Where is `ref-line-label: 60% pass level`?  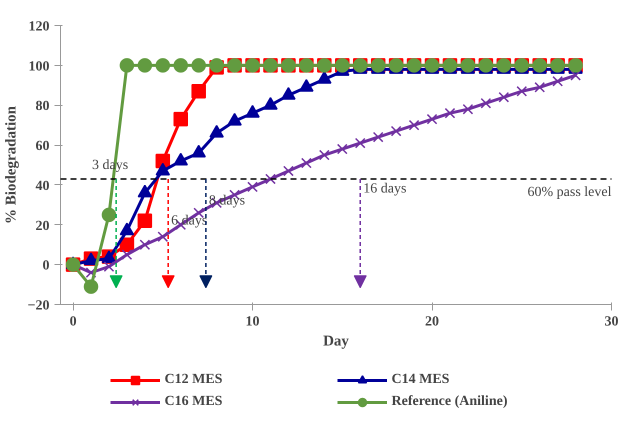
ref-line-label: 60% pass level is located at coordinates (570, 192).